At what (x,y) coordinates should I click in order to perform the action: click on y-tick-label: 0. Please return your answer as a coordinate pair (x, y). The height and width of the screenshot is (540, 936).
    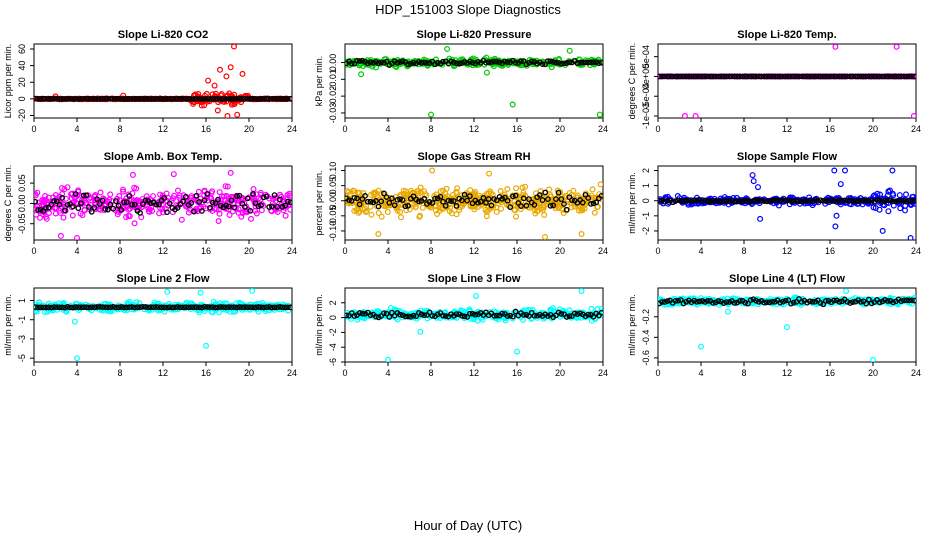
    Looking at the image, I should click on (646, 200).